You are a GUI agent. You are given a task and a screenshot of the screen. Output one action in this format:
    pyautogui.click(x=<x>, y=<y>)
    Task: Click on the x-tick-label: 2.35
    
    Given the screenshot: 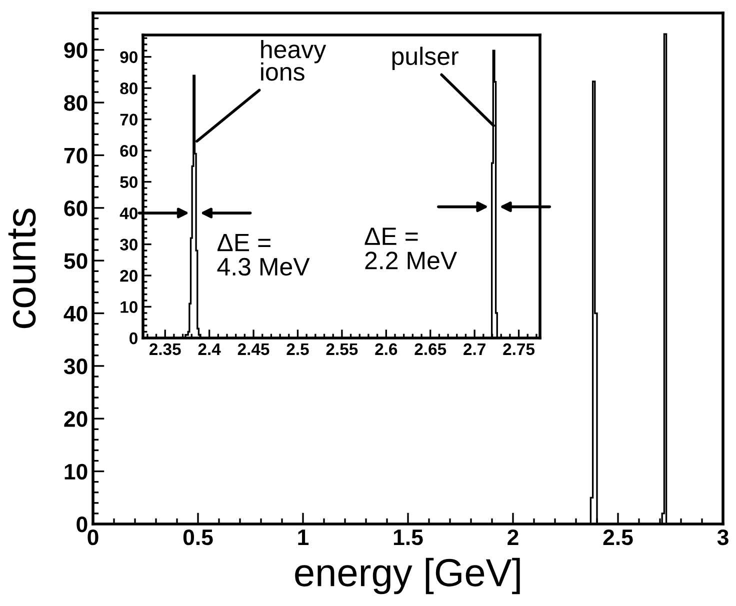 What is the action you would take?
    pyautogui.click(x=165, y=349)
    